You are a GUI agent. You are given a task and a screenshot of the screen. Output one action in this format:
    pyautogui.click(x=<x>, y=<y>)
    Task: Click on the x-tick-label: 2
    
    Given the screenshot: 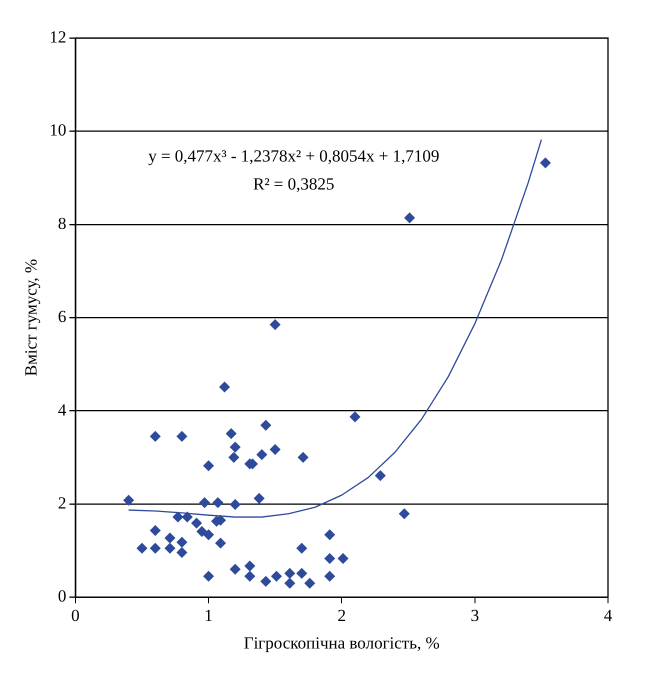 What is the action you would take?
    pyautogui.click(x=341, y=615)
    